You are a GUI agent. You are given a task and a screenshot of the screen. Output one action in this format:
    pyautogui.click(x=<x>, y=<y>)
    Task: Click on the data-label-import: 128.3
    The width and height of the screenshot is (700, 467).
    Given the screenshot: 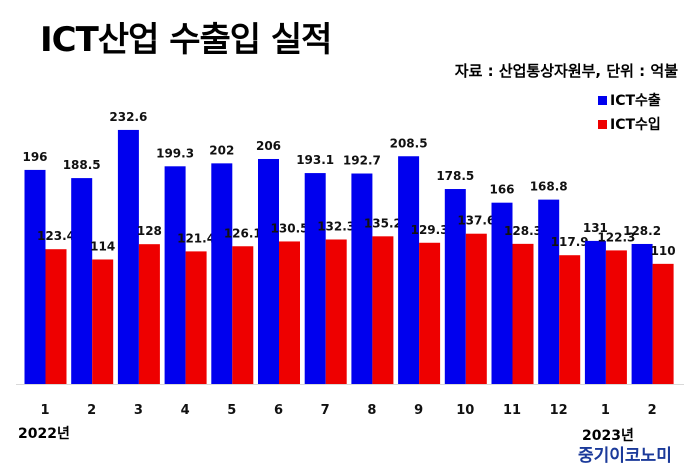 What is the action you would take?
    pyautogui.click(x=523, y=231)
    